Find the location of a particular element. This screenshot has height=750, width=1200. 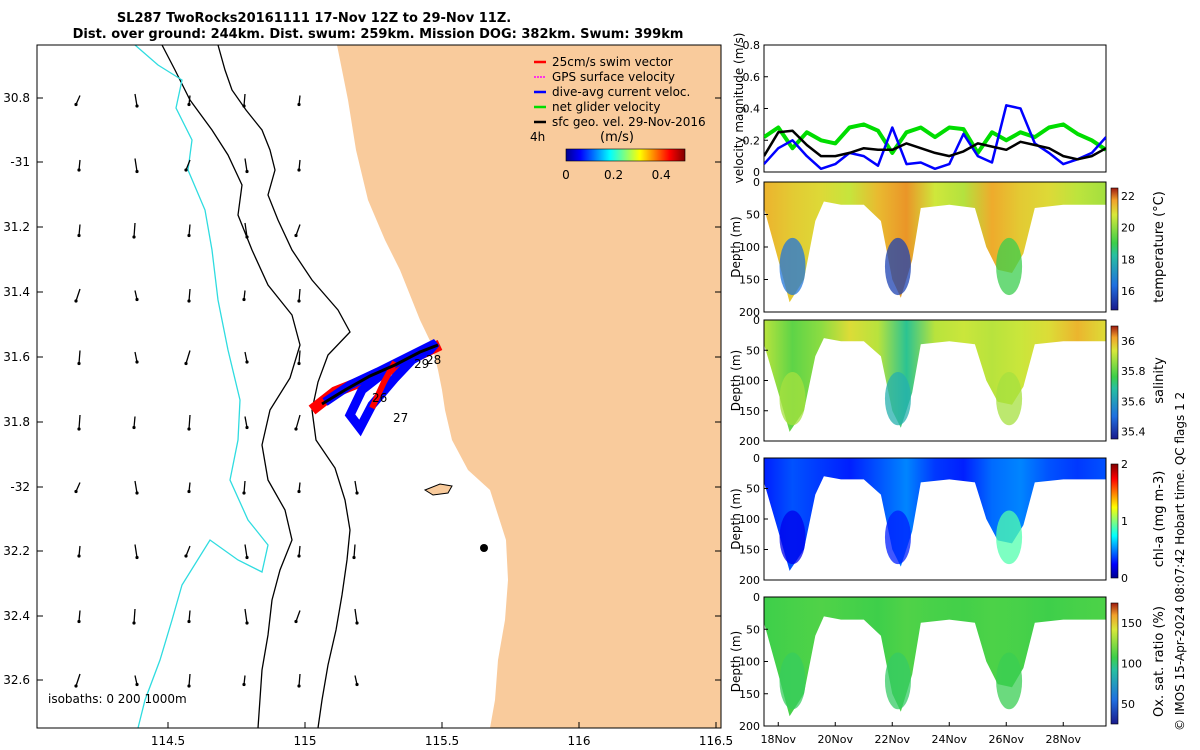

section-colorbar-tick: 35.6 is located at coordinates (1133, 401).